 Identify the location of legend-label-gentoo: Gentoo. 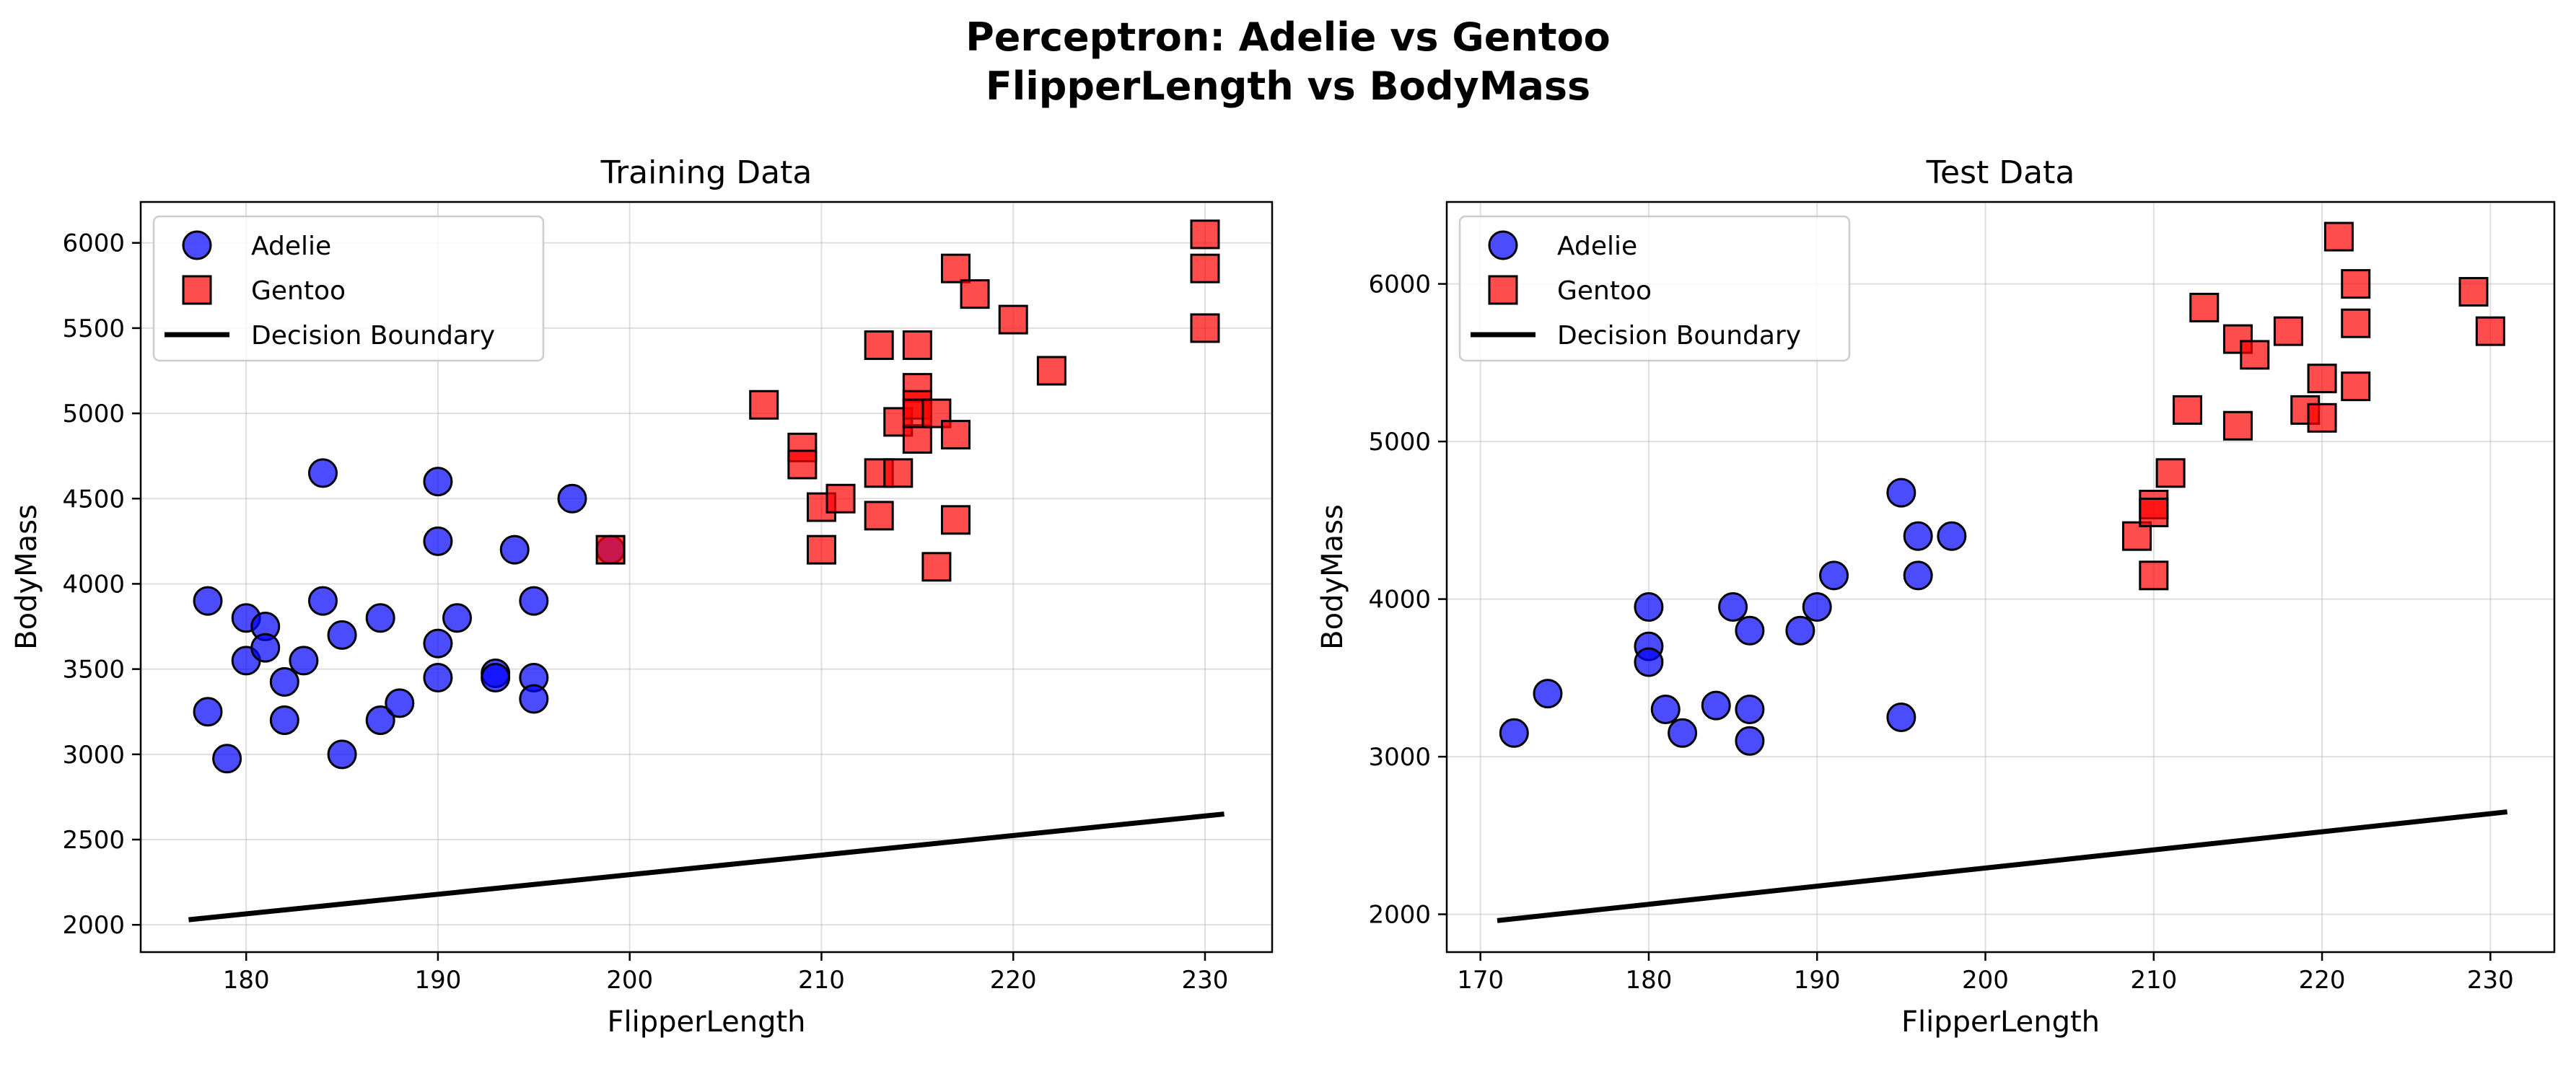
(298, 291).